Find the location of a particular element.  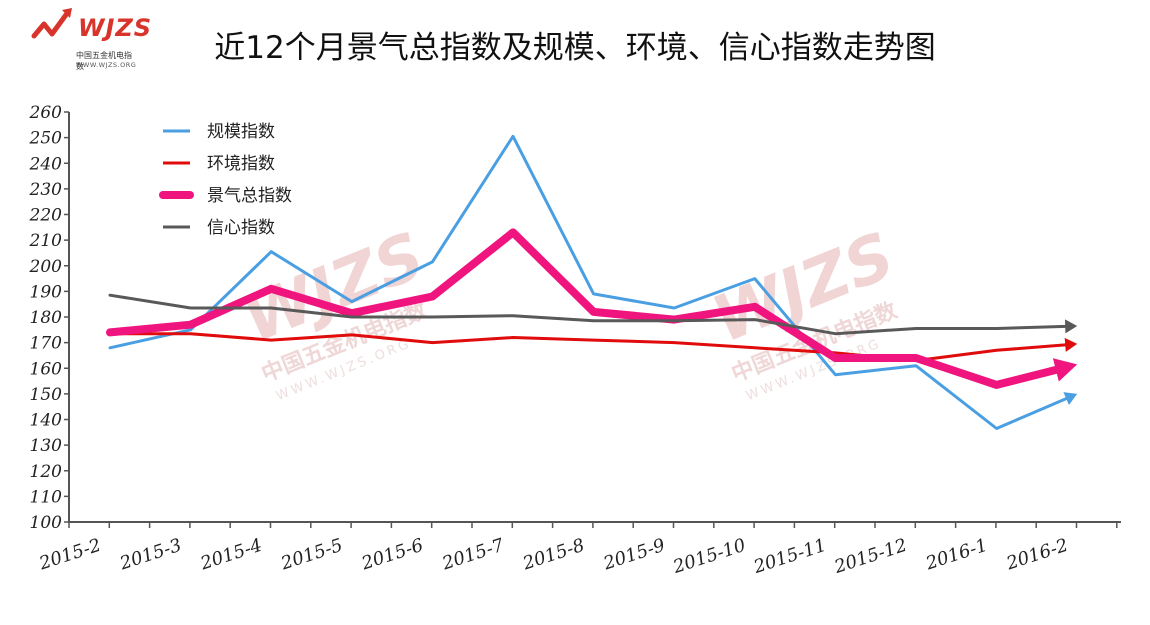

x-tick-label: 2015-9 is located at coordinates (634, 555).